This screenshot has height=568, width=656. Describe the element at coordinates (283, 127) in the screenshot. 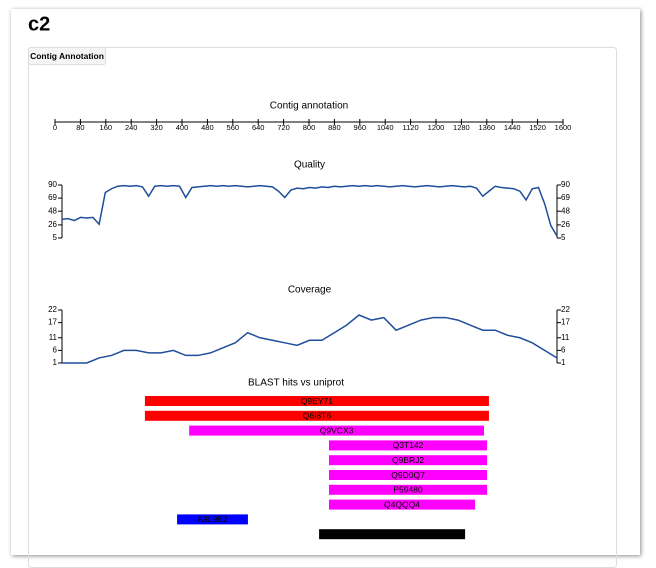

I see `x-tick-label: 720` at that location.